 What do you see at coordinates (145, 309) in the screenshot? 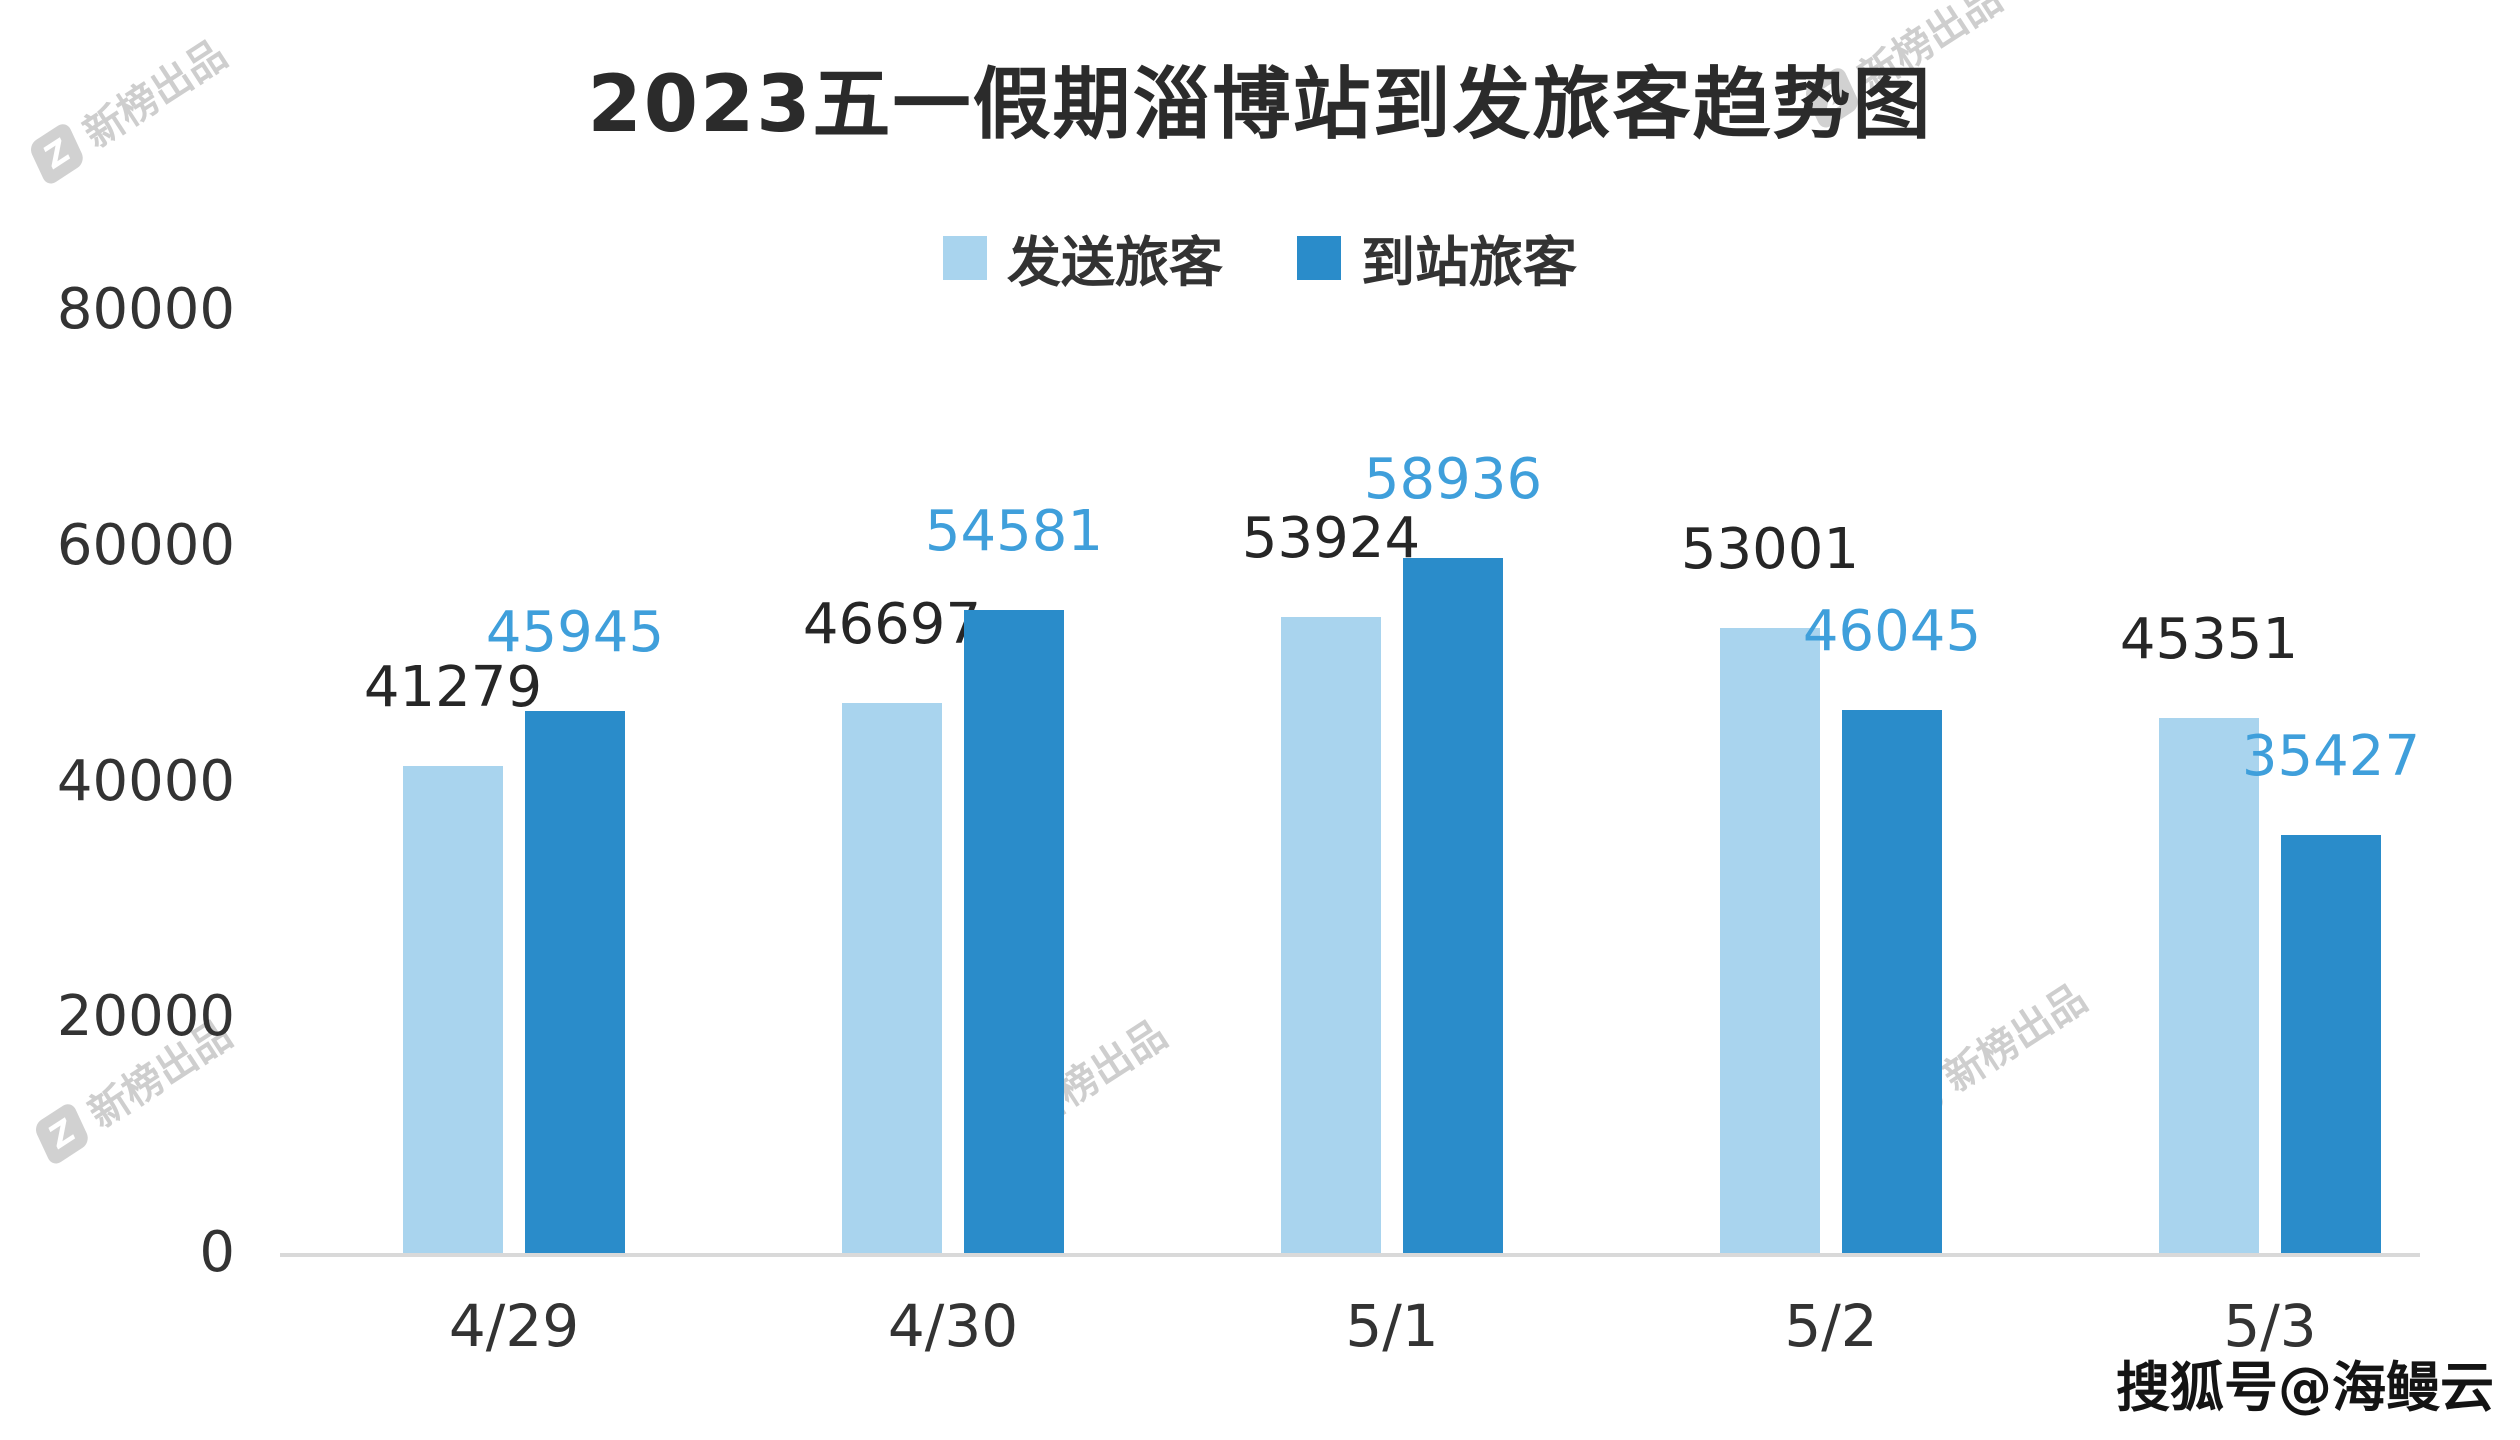
I see `y-tick-label: 80000` at bounding box center [145, 309].